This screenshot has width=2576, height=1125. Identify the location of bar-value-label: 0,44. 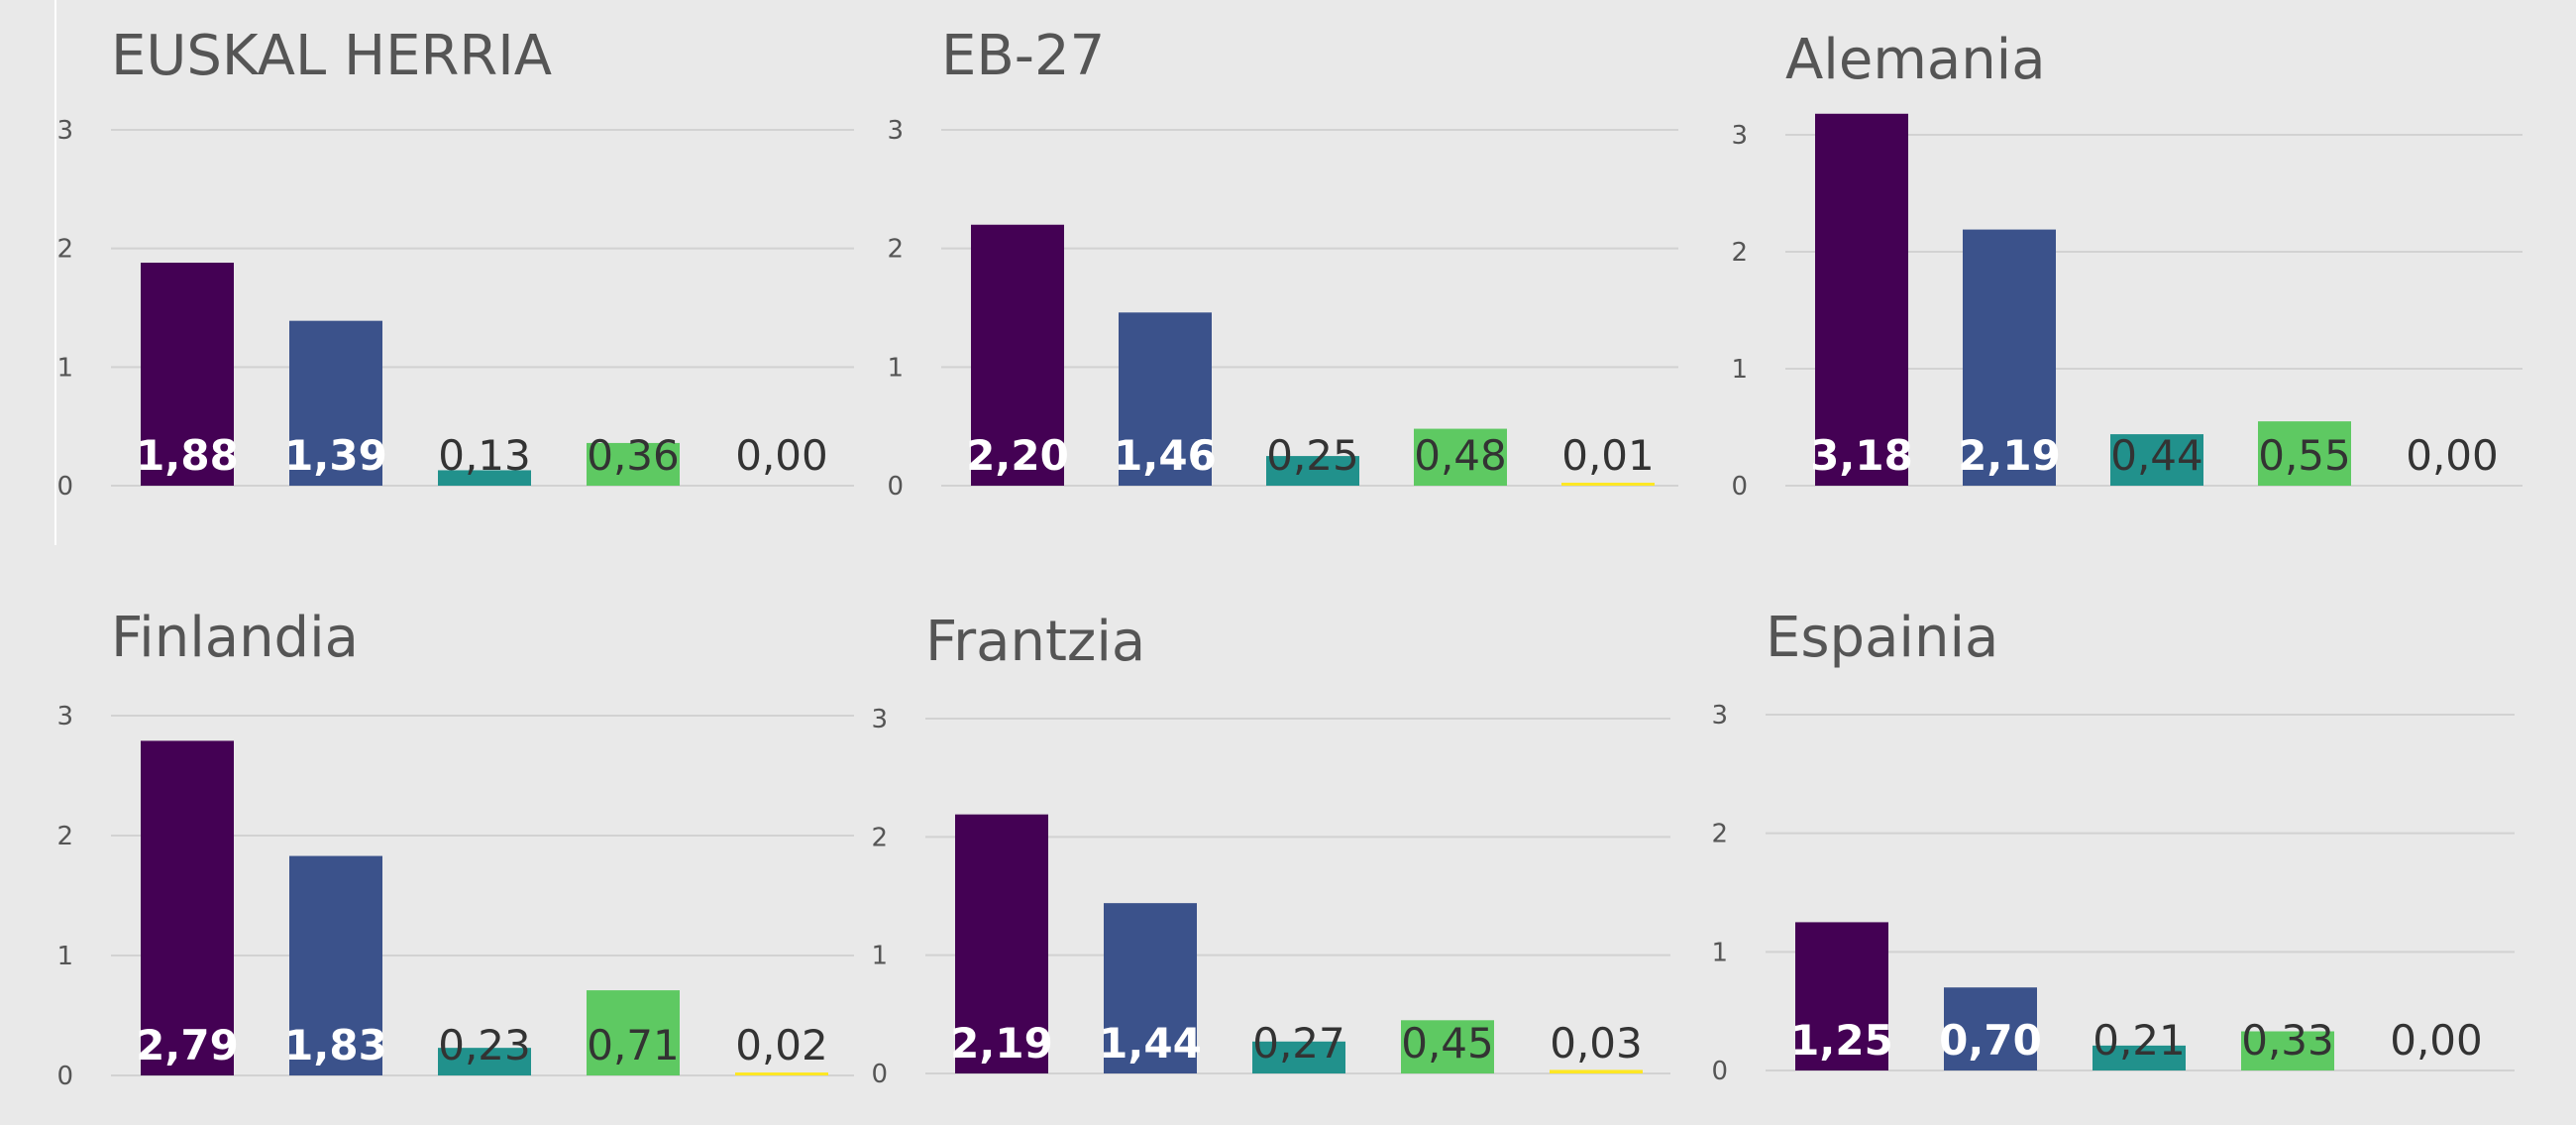
(2156, 456).